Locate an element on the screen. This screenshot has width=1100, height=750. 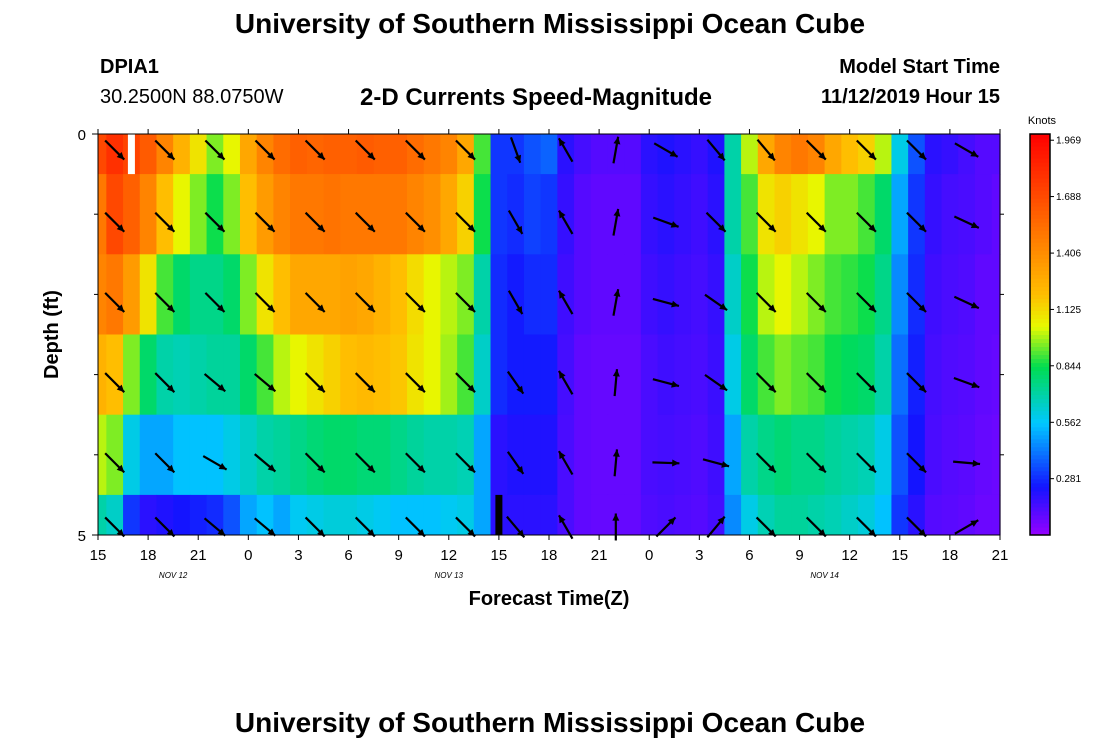
day-label: NOV 12 is located at coordinates (173, 575).